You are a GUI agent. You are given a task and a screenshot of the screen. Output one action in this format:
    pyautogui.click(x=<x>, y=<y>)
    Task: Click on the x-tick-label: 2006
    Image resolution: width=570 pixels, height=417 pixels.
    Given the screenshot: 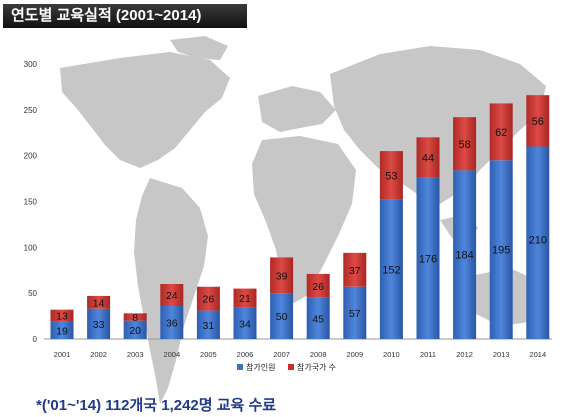 What is the action you would take?
    pyautogui.click(x=245, y=354)
    